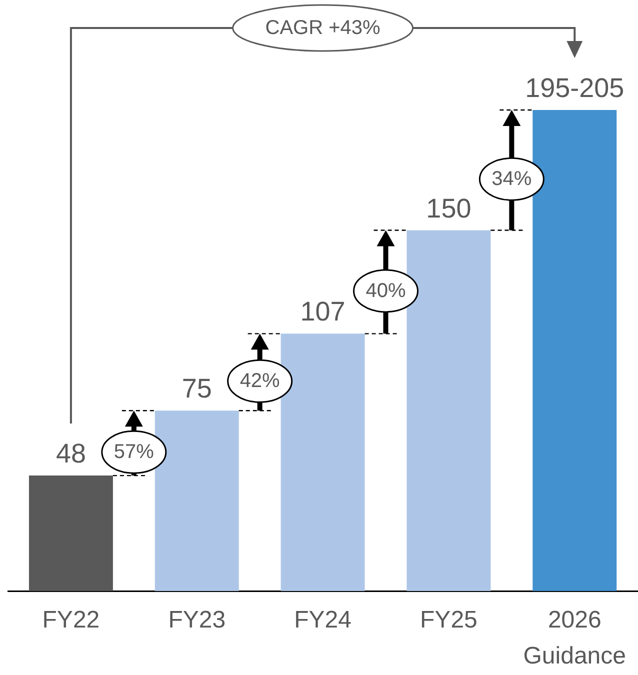  I want to click on data-label: 150, so click(449, 208).